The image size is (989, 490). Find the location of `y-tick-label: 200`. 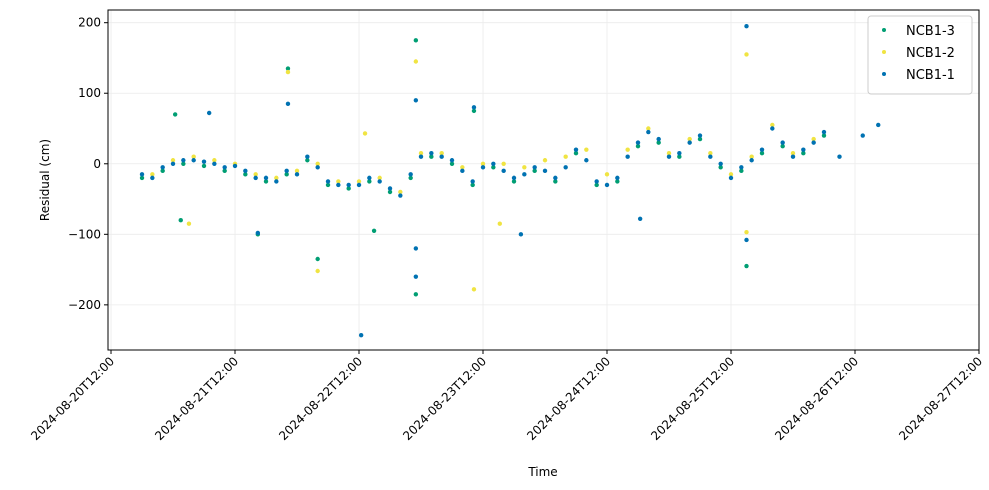

y-tick-label: 200 is located at coordinates (89, 23).